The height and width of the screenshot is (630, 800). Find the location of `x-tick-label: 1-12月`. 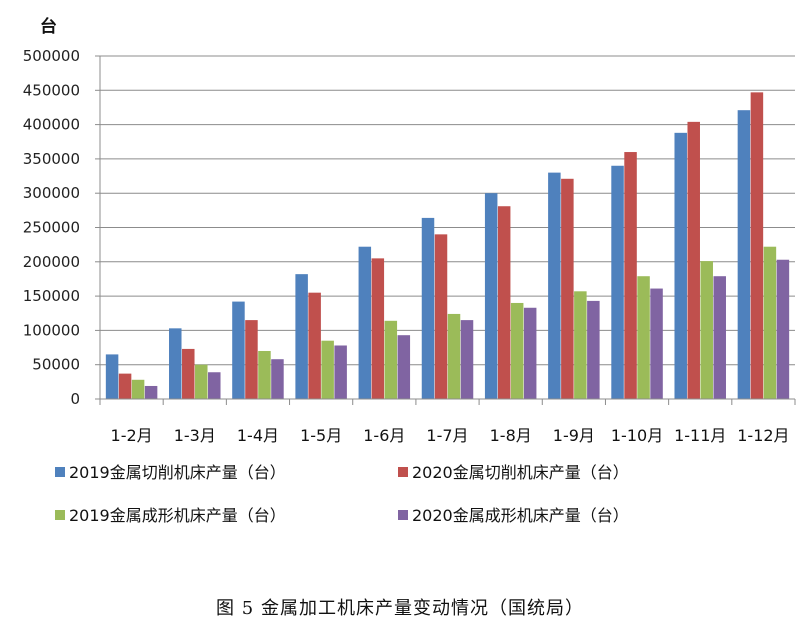

x-tick-label: 1-12月 is located at coordinates (763, 435).